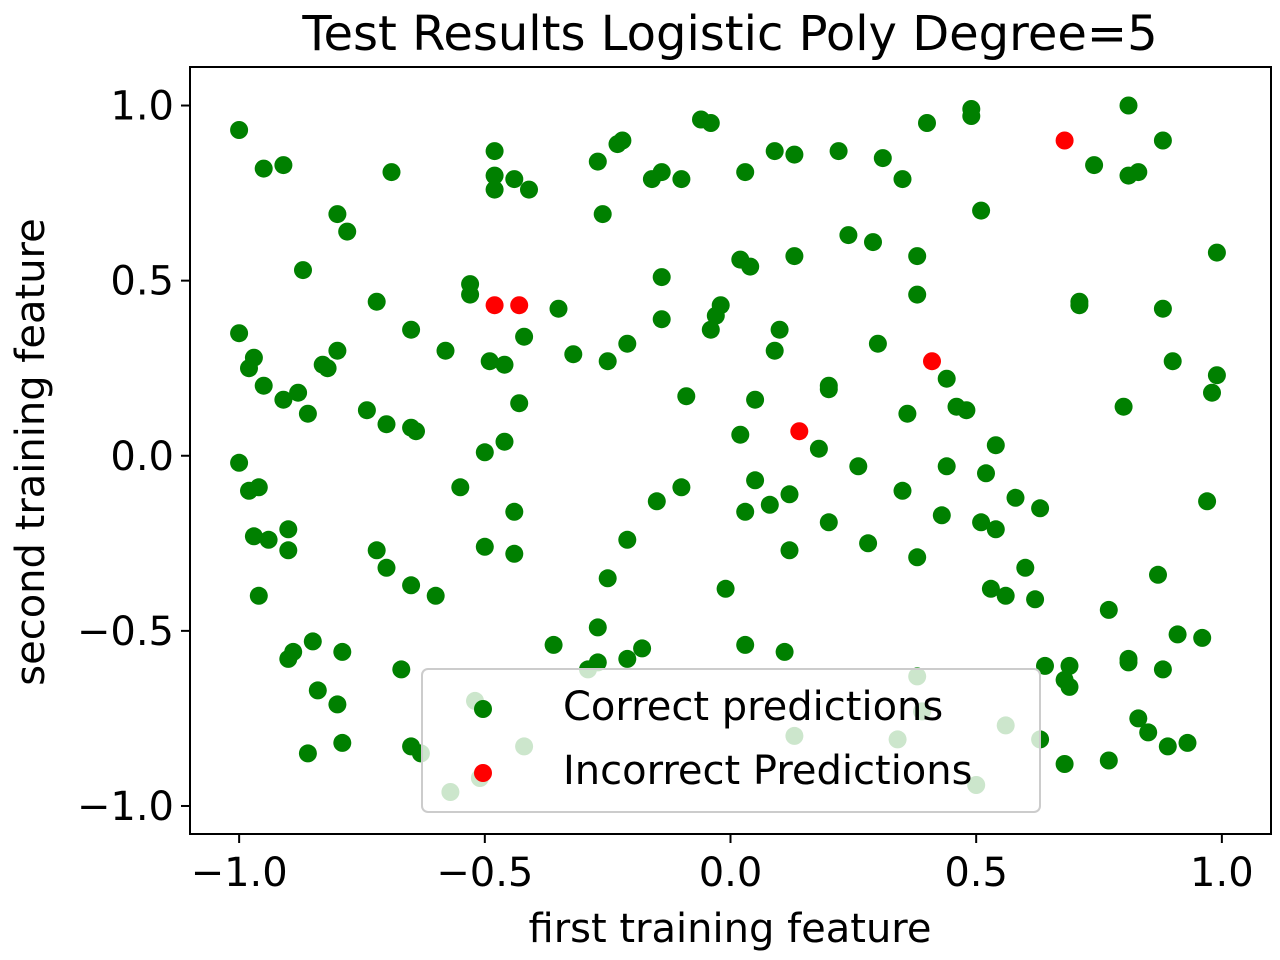 This screenshot has height=960, width=1280. Describe the element at coordinates (731, 873) in the screenshot. I see `x-tick-label-2: 0.0` at that location.